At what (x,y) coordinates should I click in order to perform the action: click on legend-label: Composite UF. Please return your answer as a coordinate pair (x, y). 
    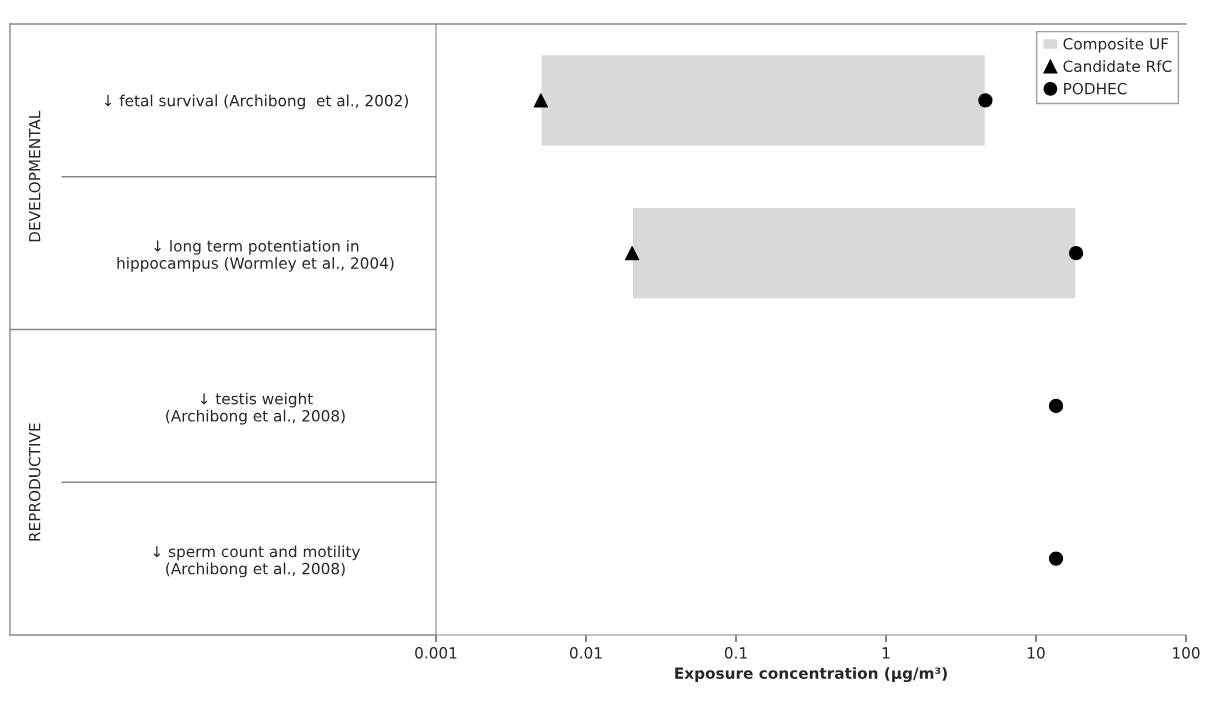
    Looking at the image, I should click on (1116, 45).